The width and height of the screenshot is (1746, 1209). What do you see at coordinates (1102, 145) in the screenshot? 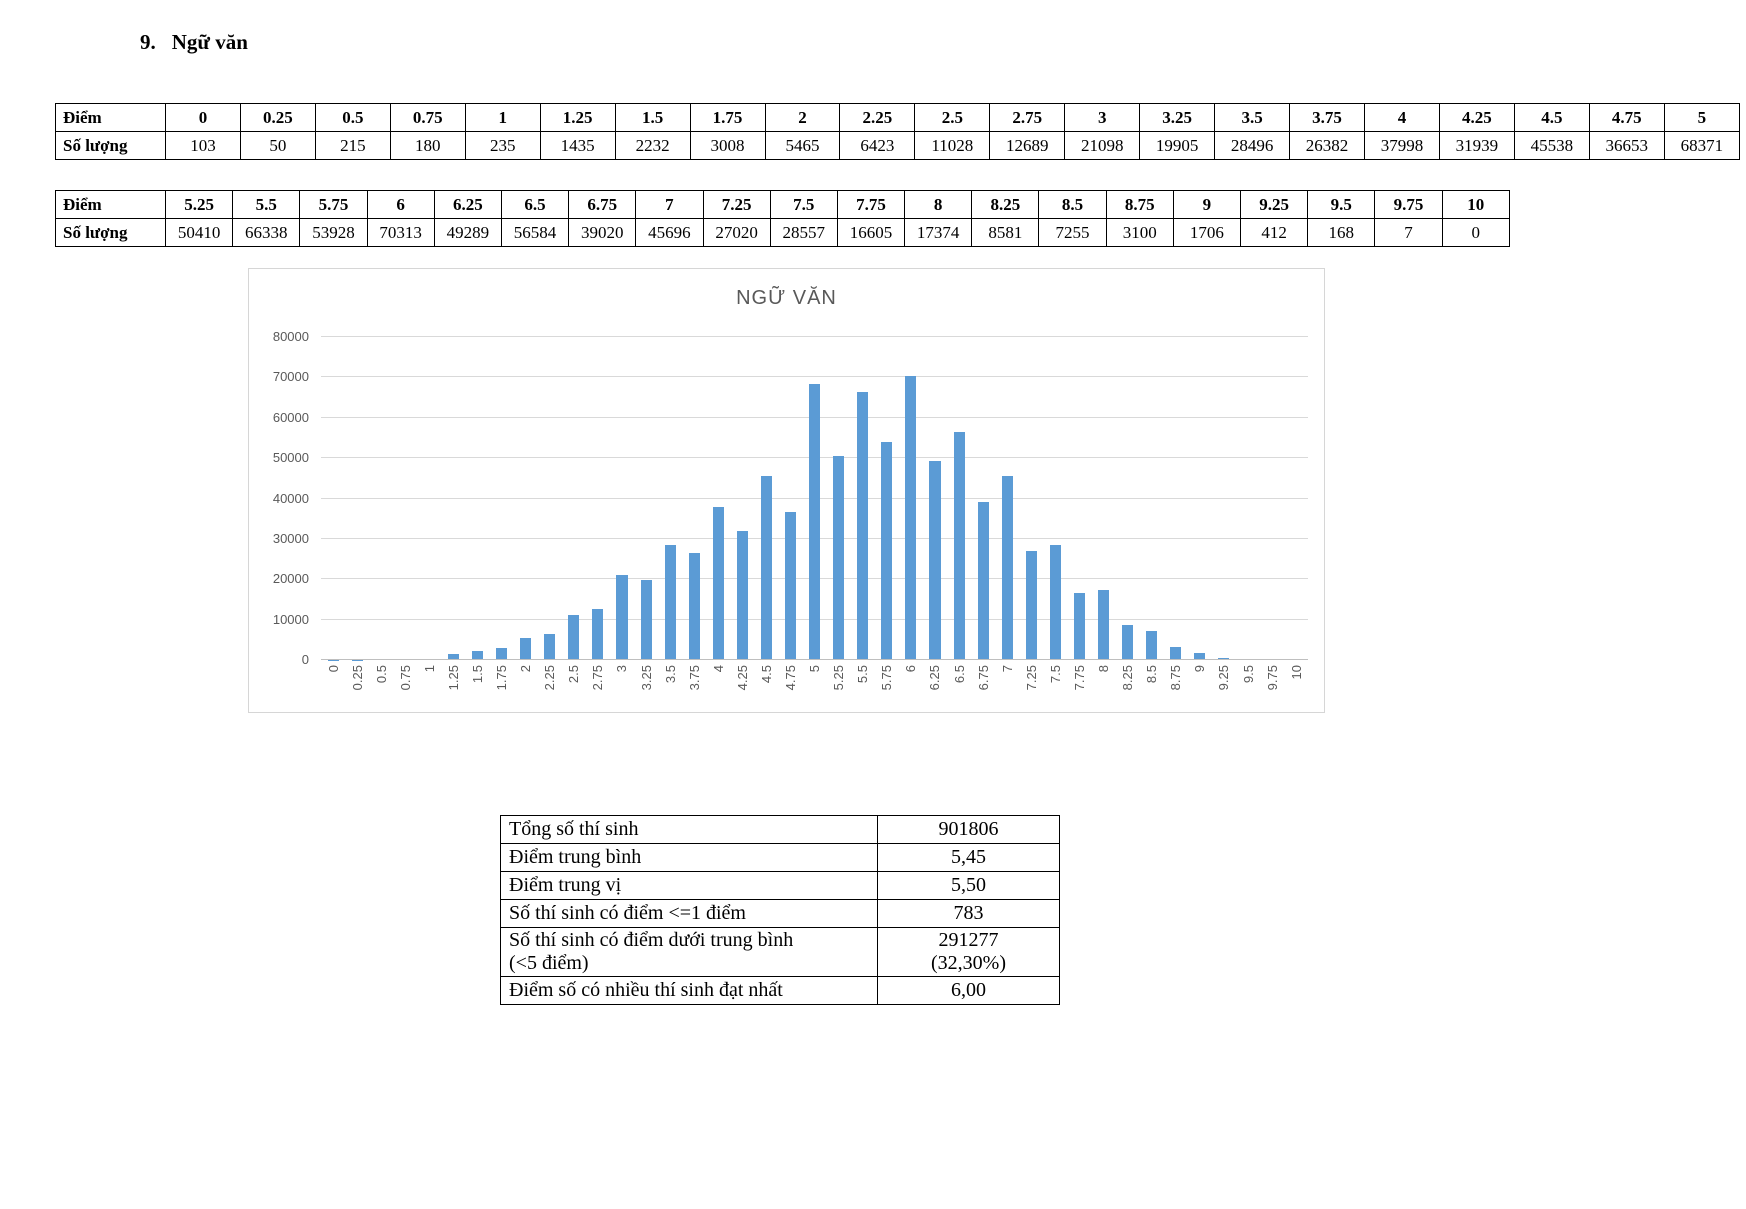
I see `count-cell: 21098` at bounding box center [1102, 145].